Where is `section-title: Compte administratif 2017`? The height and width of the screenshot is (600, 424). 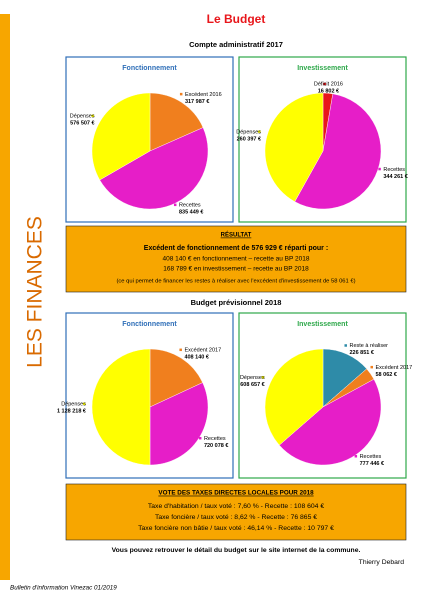
section-title: Compte administratif 2017 is located at coordinates (236, 44).